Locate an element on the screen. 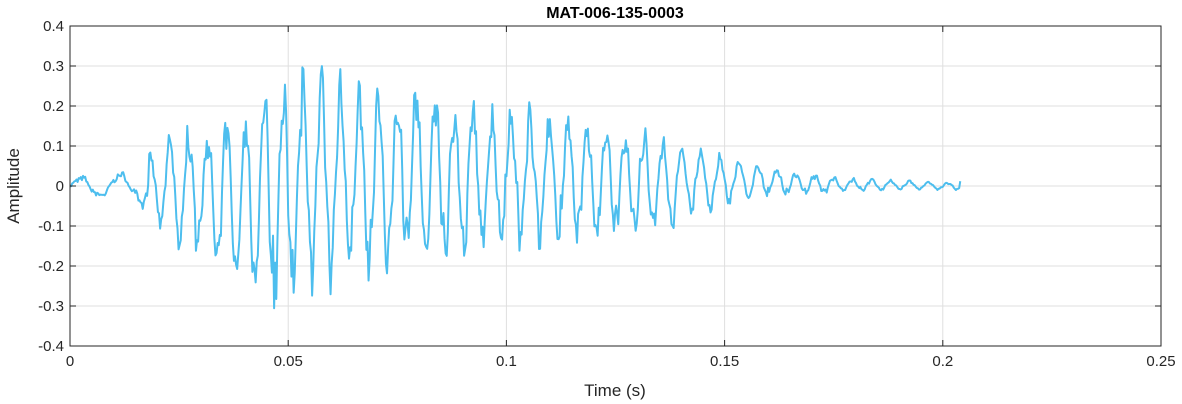 The width and height of the screenshot is (1182, 404). y-tick-label: 0.4 is located at coordinates (53, 26).